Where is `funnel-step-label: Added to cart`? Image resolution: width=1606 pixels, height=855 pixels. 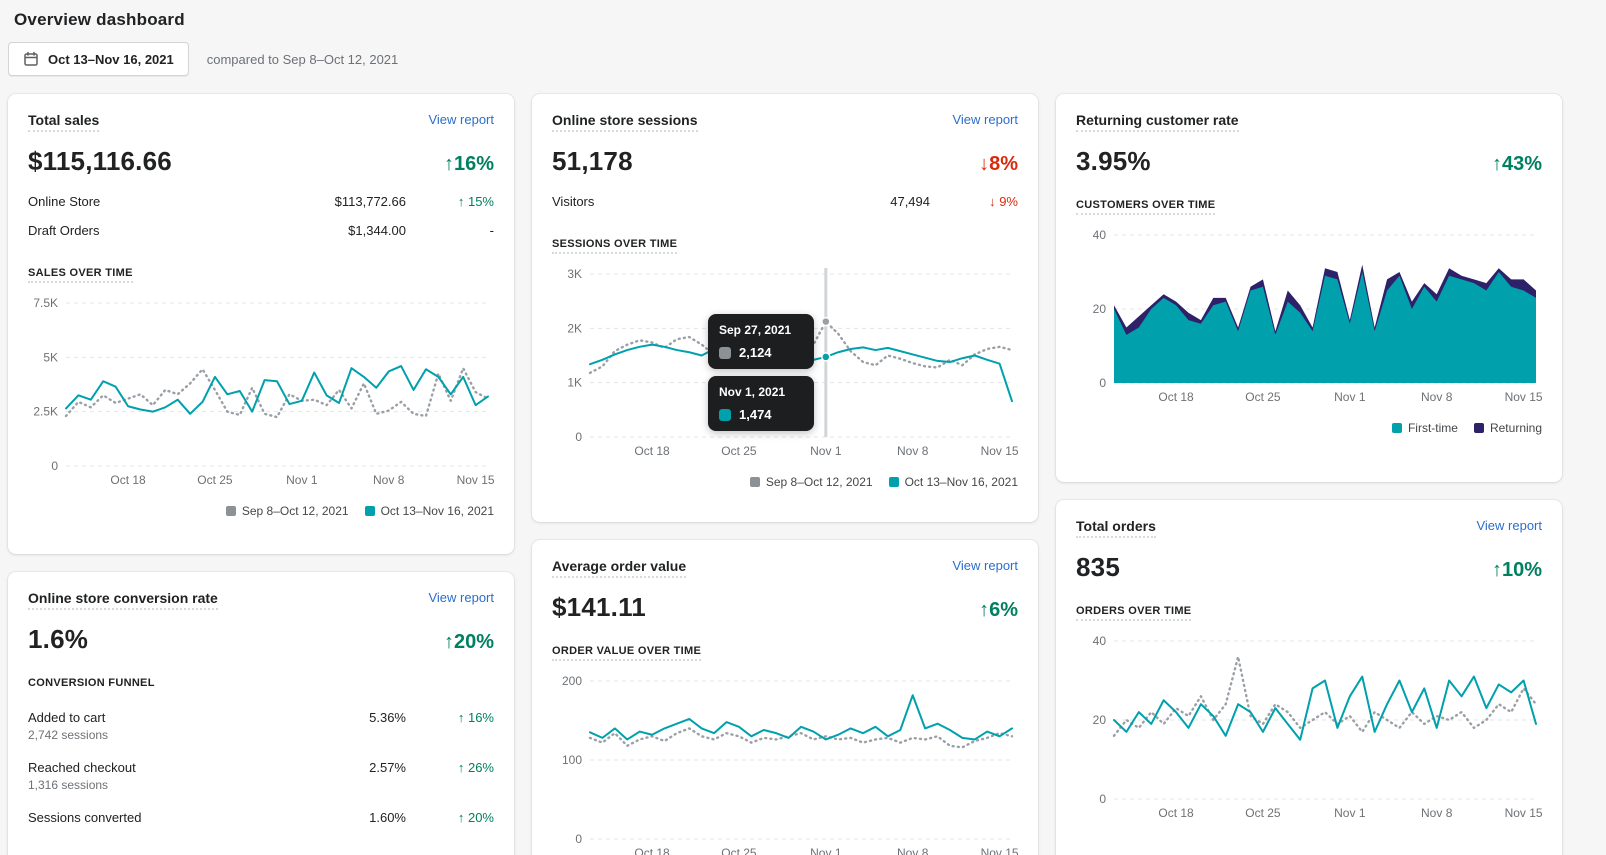
funnel-step-label: Added to cart is located at coordinates (67, 717).